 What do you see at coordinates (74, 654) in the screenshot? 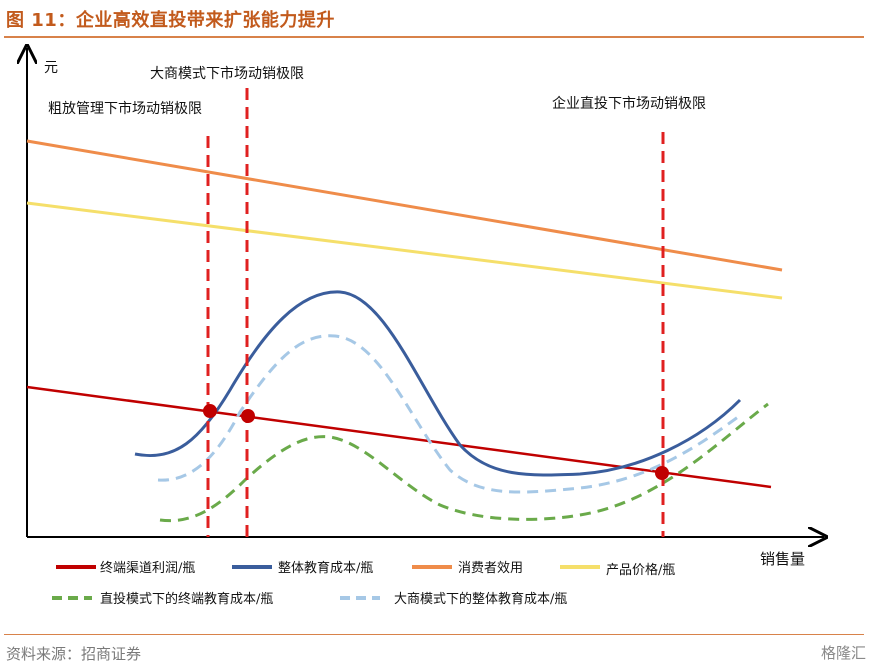
I see `source-note: 资料来源：招商证券` at bounding box center [74, 654].